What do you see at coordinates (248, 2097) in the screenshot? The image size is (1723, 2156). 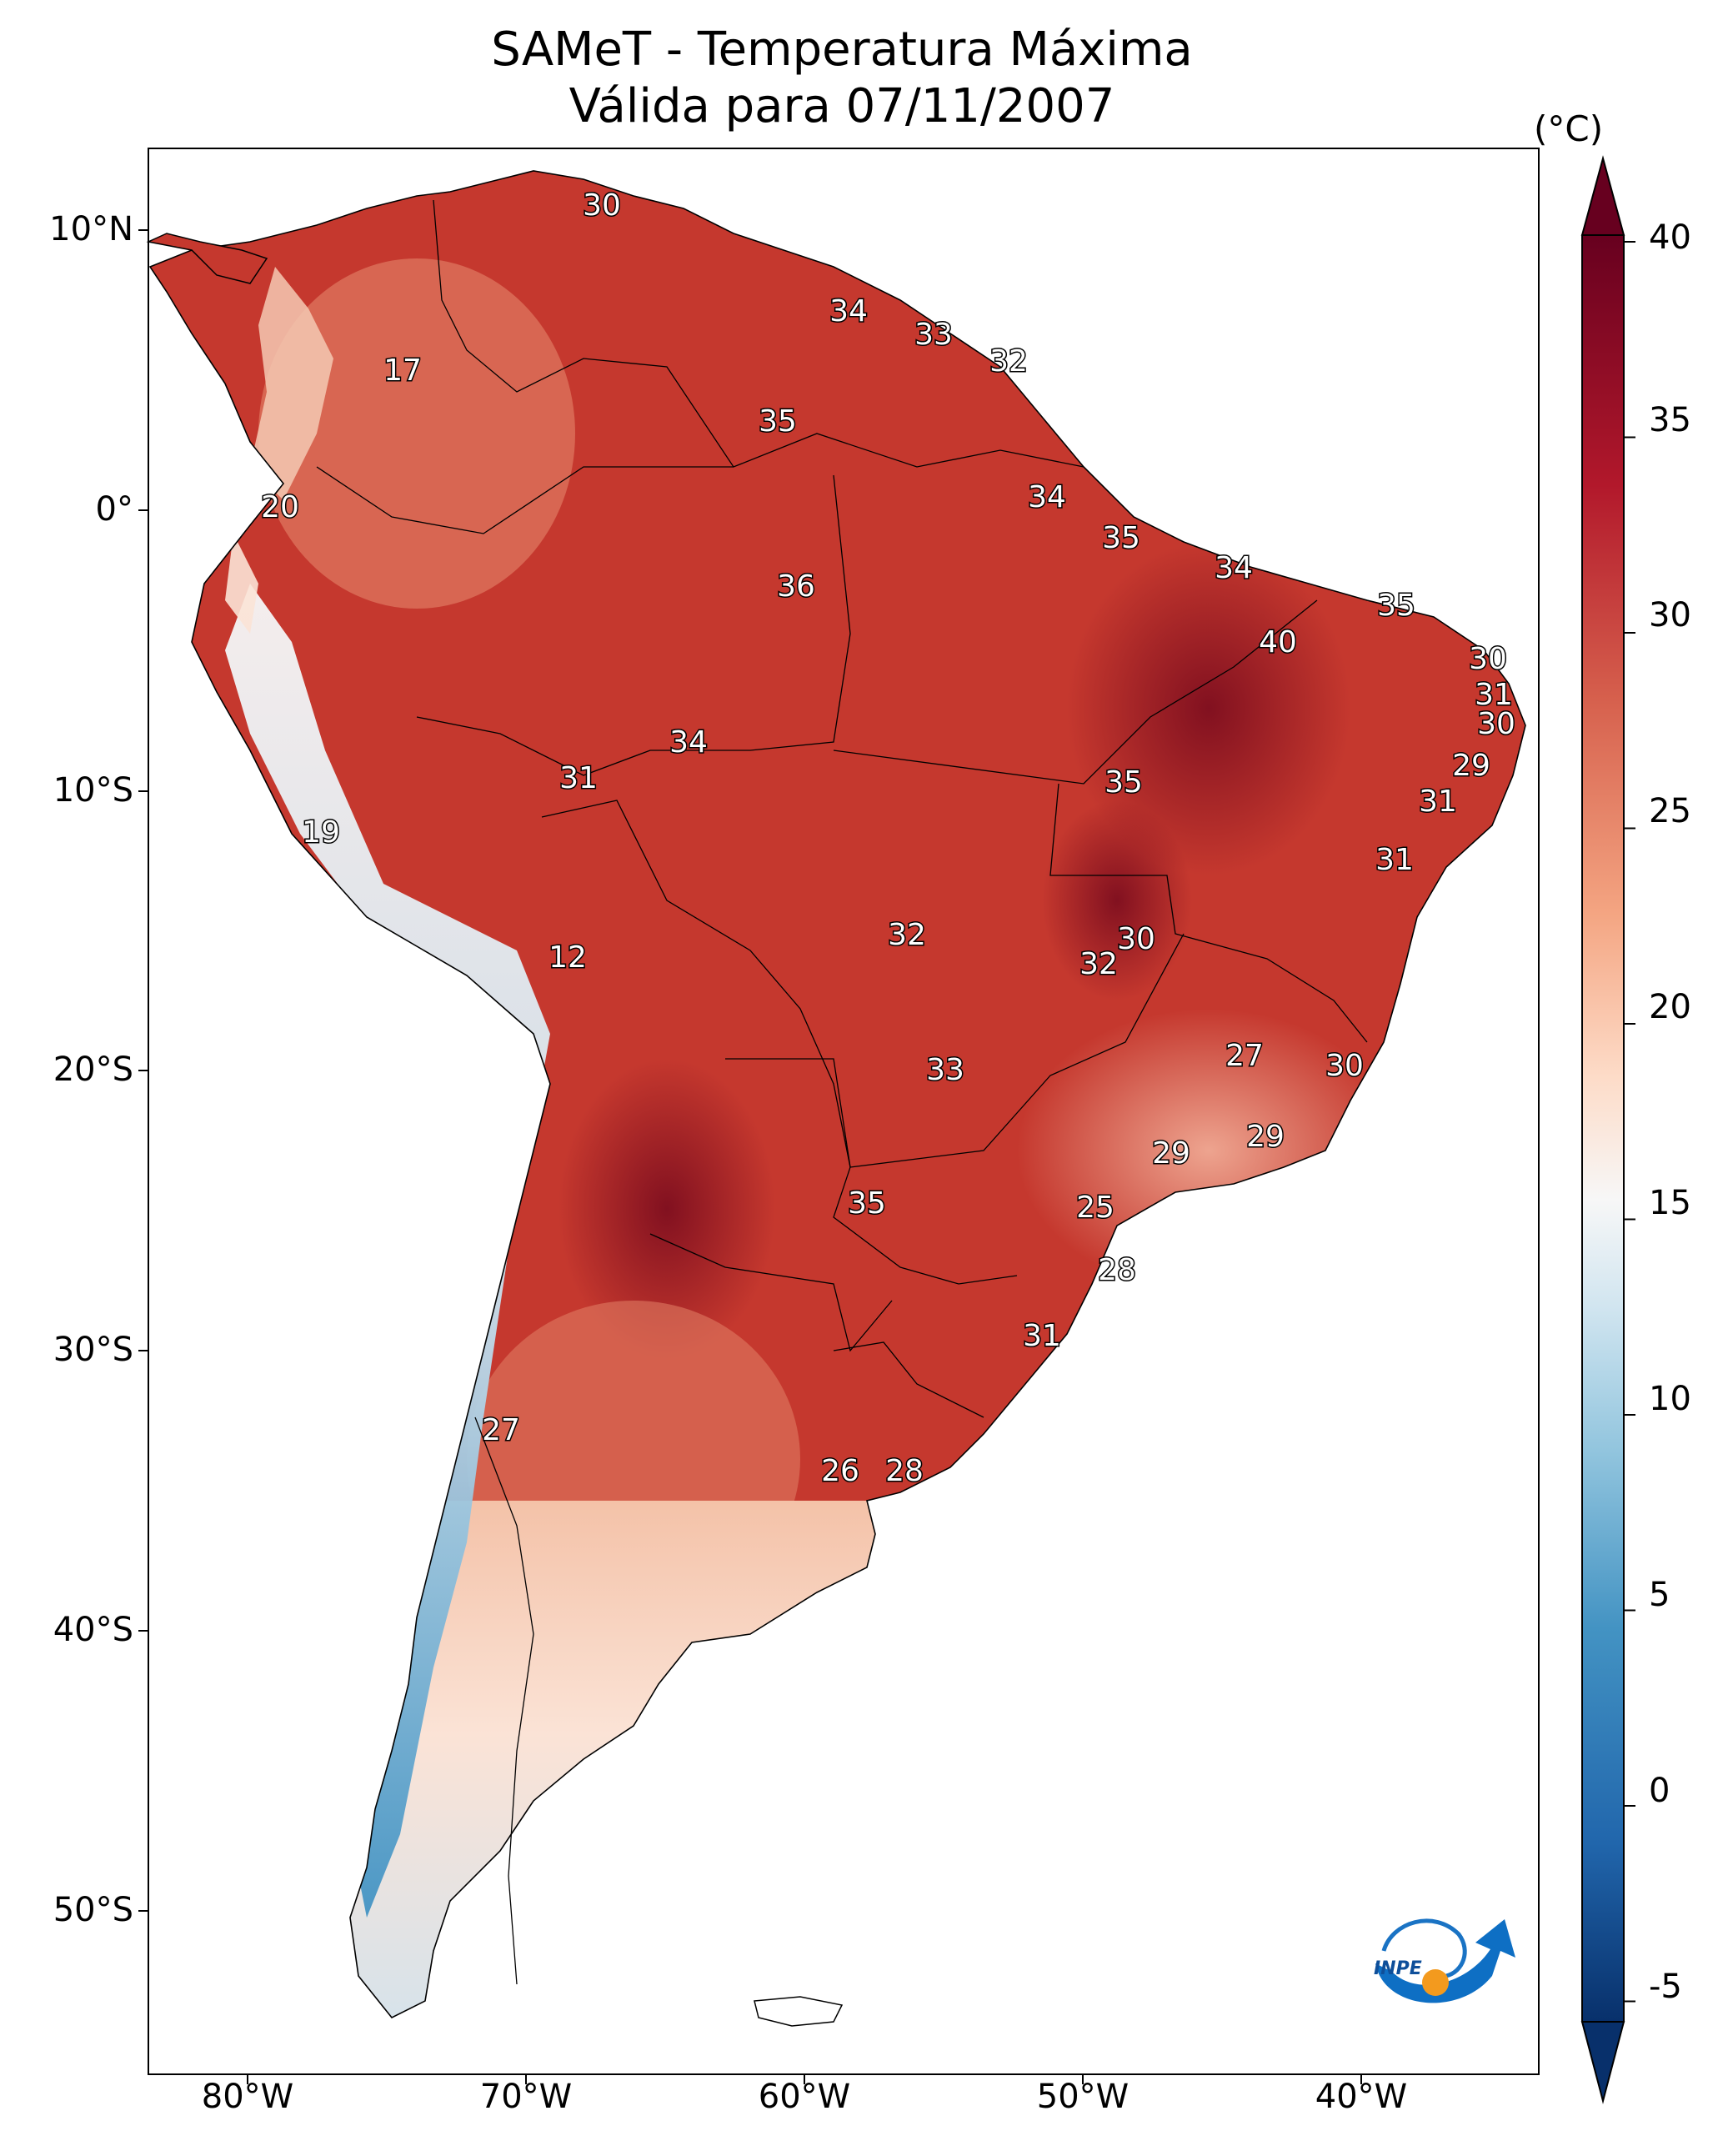 I see `lon-label-80w: 80°W` at bounding box center [248, 2097].